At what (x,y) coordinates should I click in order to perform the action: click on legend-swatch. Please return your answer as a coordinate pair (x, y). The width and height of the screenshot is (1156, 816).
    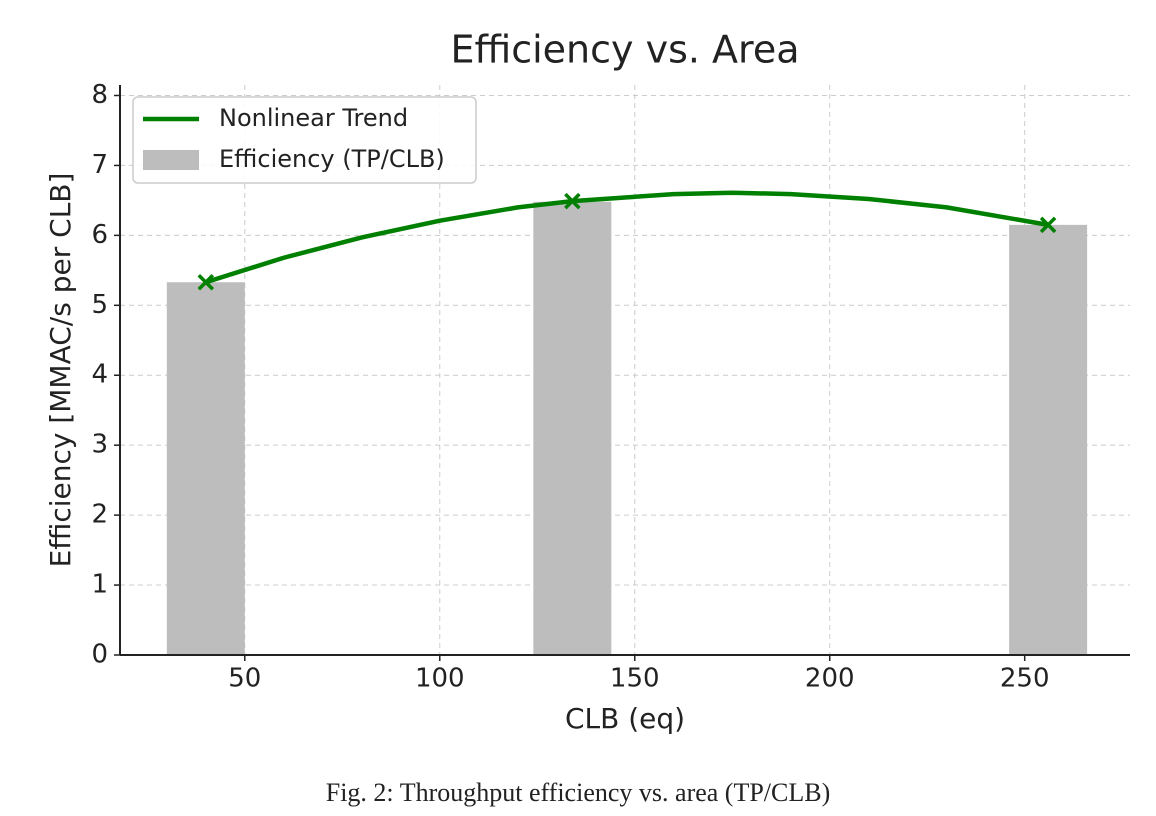
    Looking at the image, I should click on (171, 160).